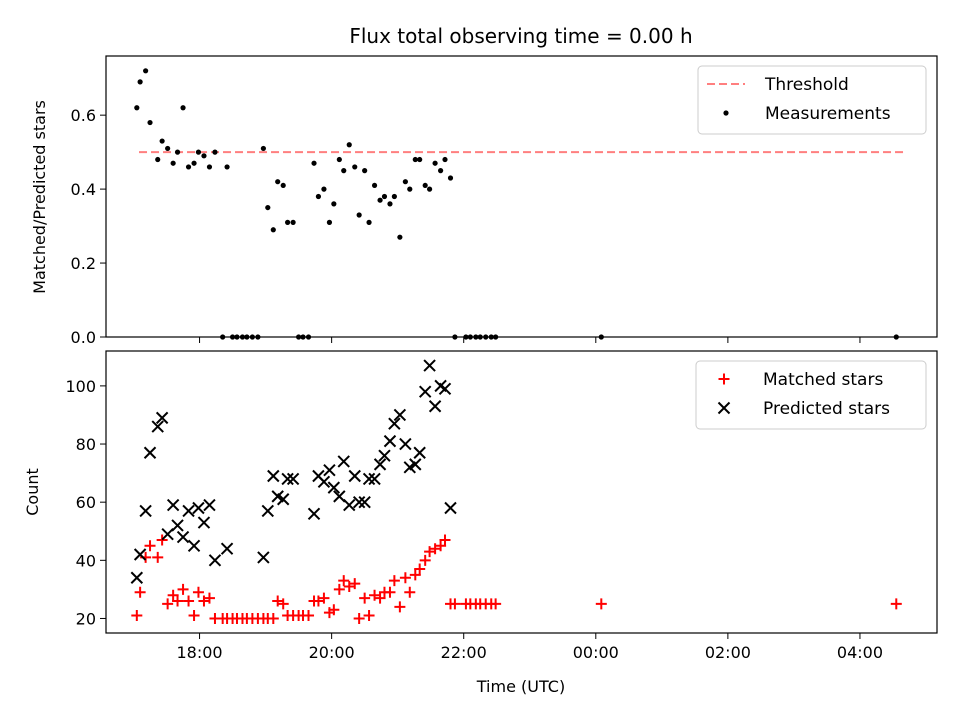  I want to click on y-tick-label: 80, so click(86, 444).